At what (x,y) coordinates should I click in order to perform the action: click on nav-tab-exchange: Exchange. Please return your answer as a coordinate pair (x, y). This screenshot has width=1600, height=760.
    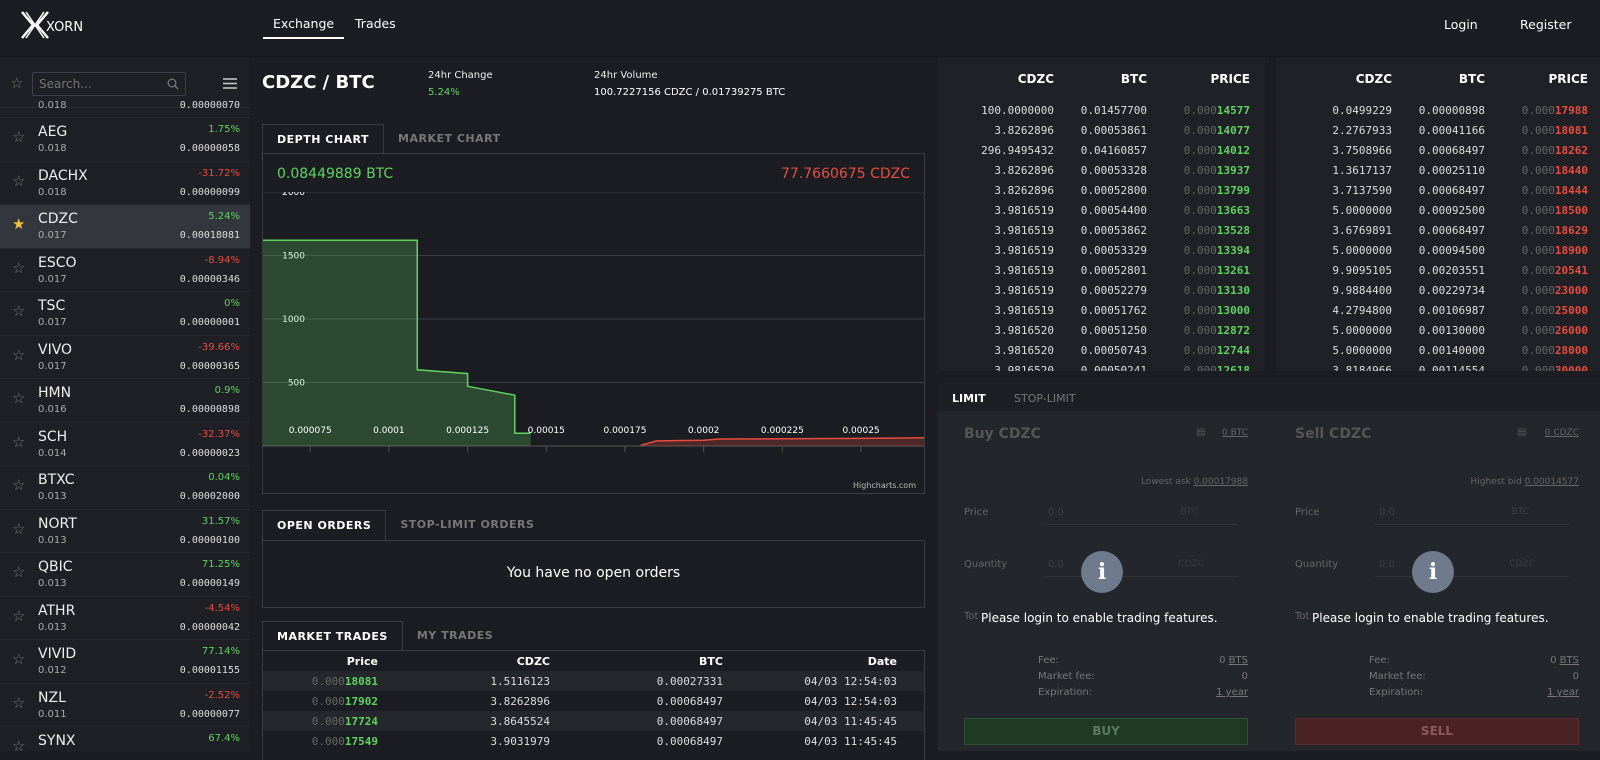
    Looking at the image, I should click on (304, 27).